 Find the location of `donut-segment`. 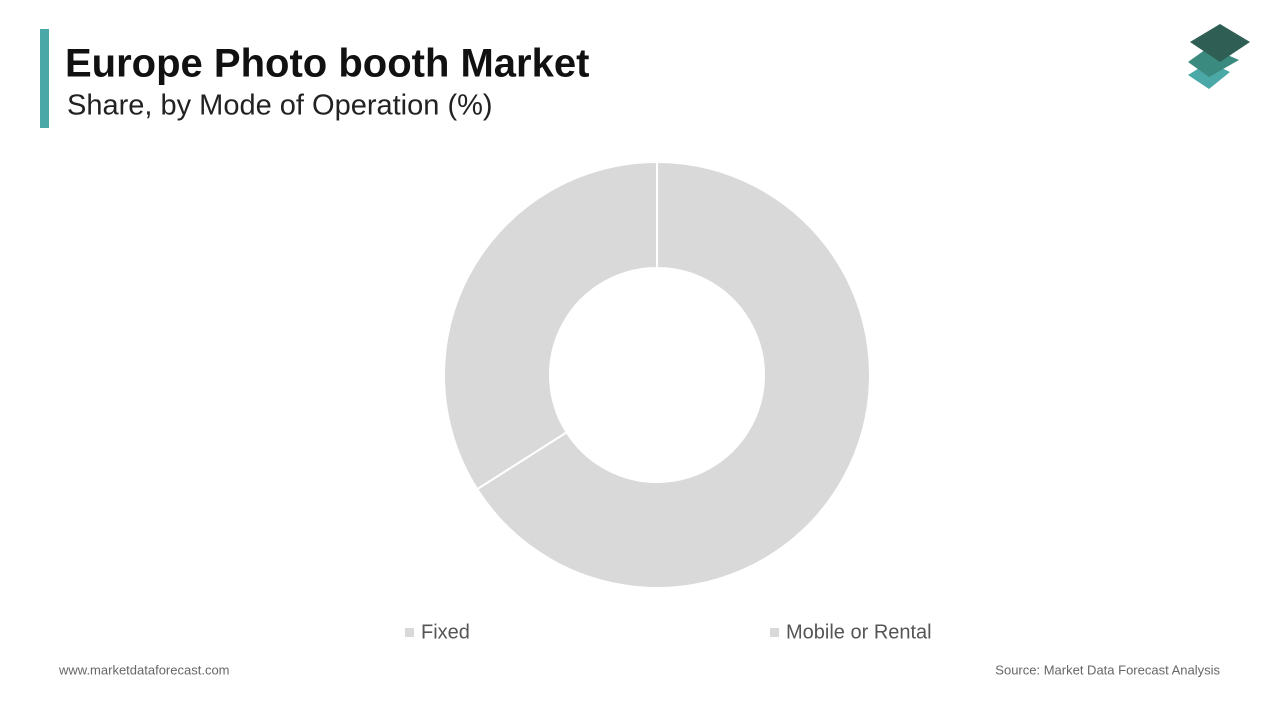

donut-segment is located at coordinates (550, 325).